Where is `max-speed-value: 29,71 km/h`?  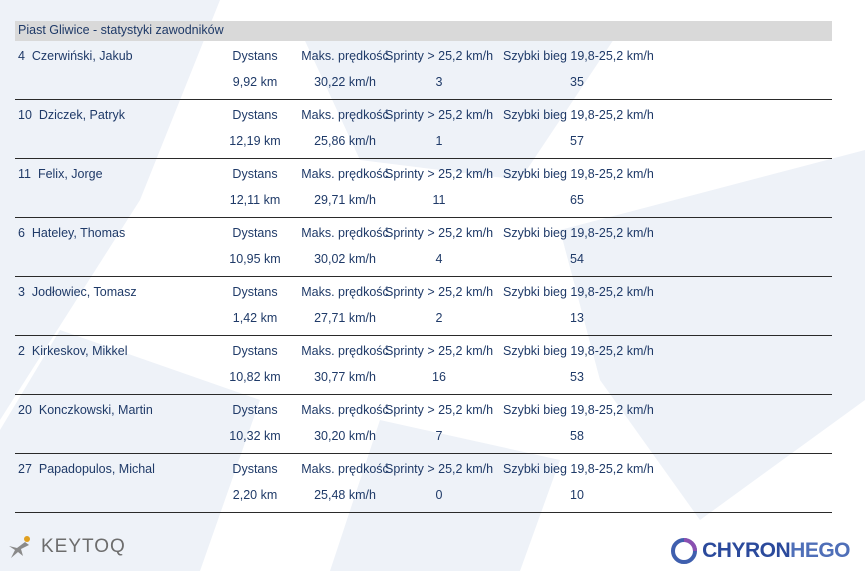
max-speed-value: 29,71 km/h is located at coordinates (345, 200).